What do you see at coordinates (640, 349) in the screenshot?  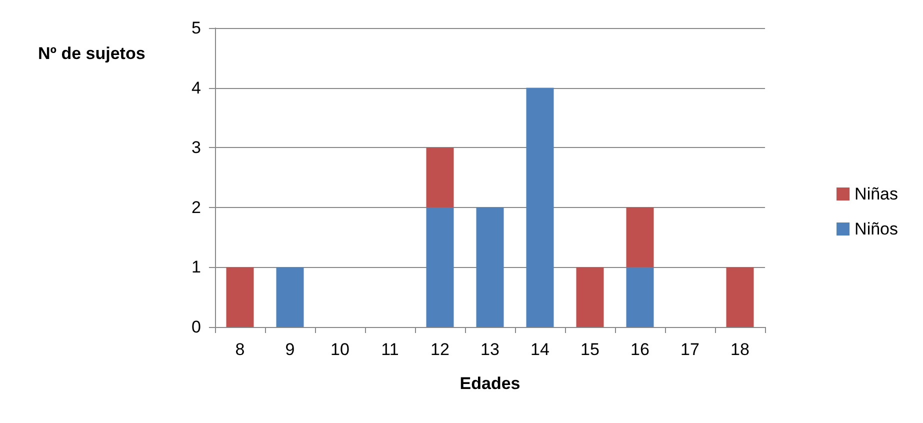 I see `x-tick-label: 16` at bounding box center [640, 349].